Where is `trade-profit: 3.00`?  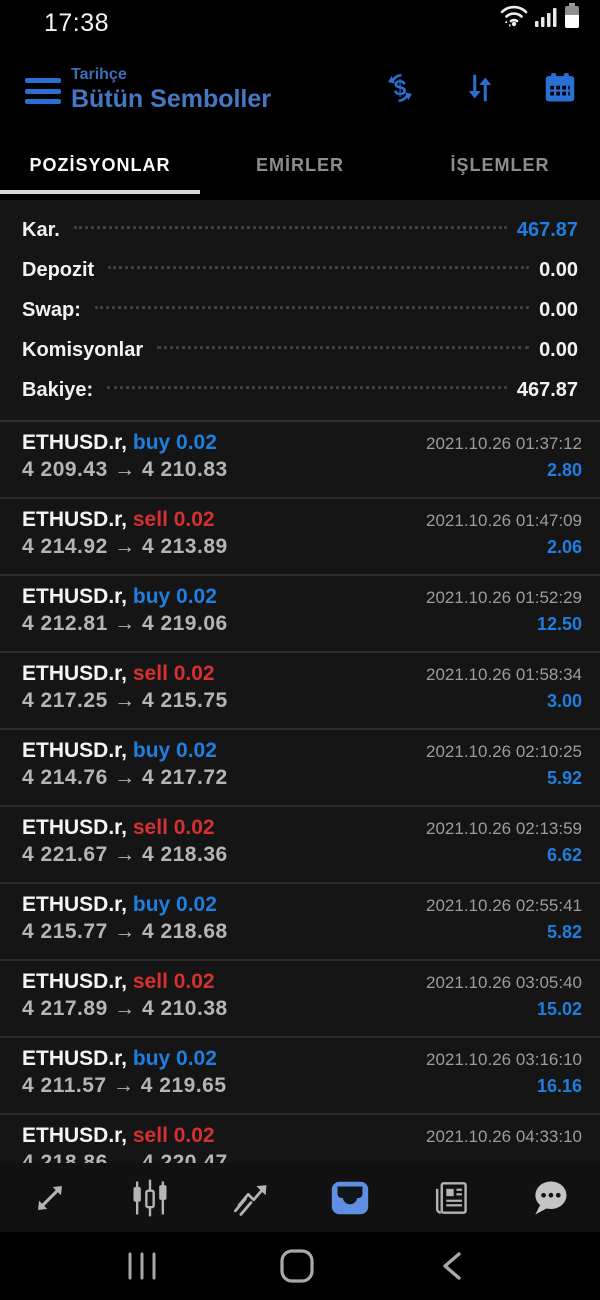
trade-profit: 3.00 is located at coordinates (564, 701).